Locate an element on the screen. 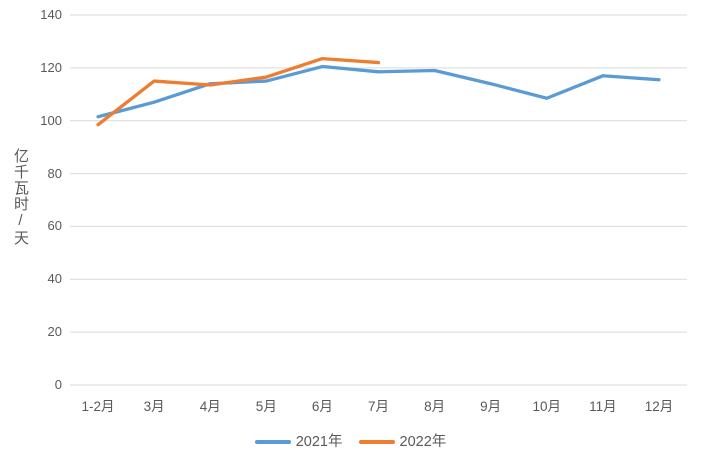 This screenshot has width=701, height=461. series-line-2021年 is located at coordinates (378, 91).